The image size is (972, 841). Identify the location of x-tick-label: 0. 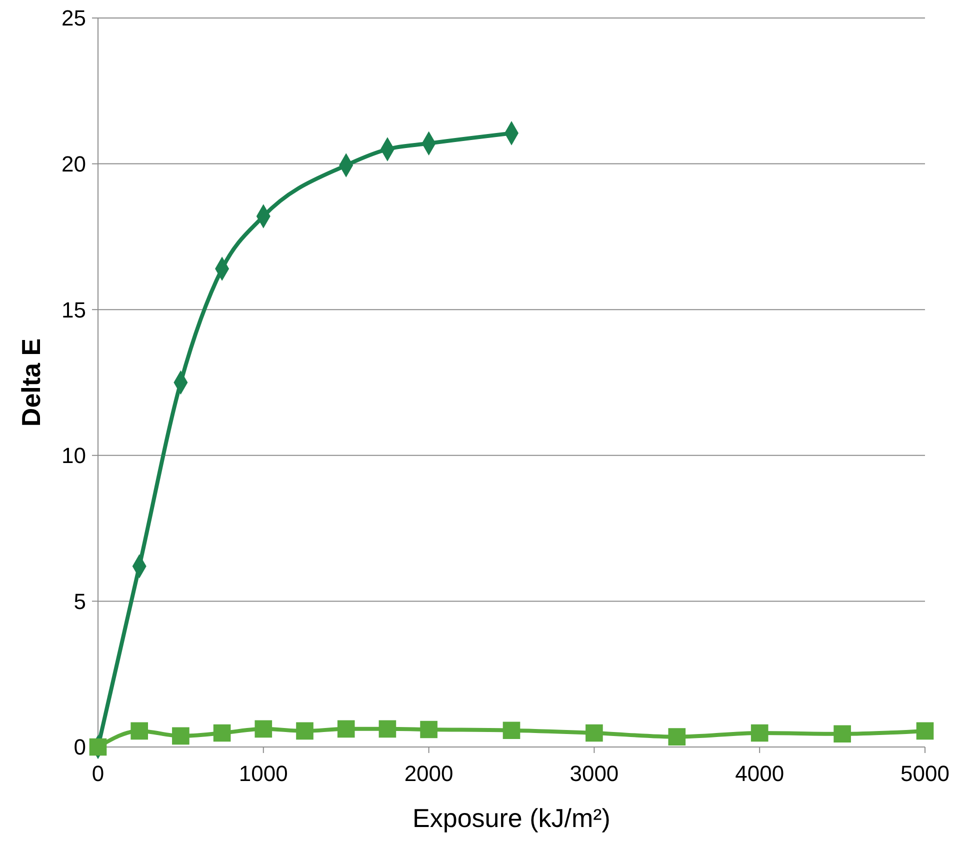
(98, 773).